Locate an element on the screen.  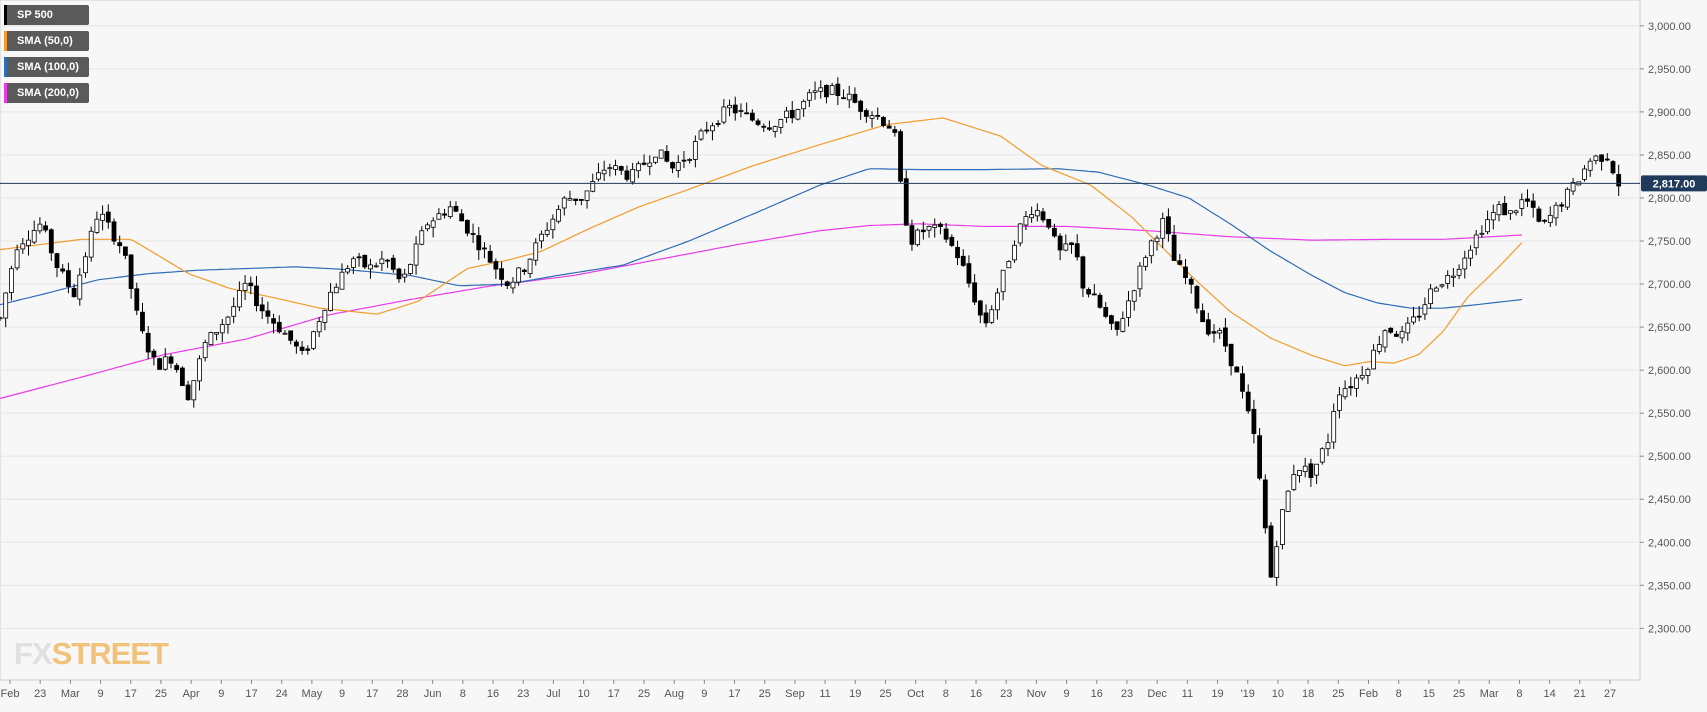
legend-item-sma100: SMA (100,0) is located at coordinates (46, 67).